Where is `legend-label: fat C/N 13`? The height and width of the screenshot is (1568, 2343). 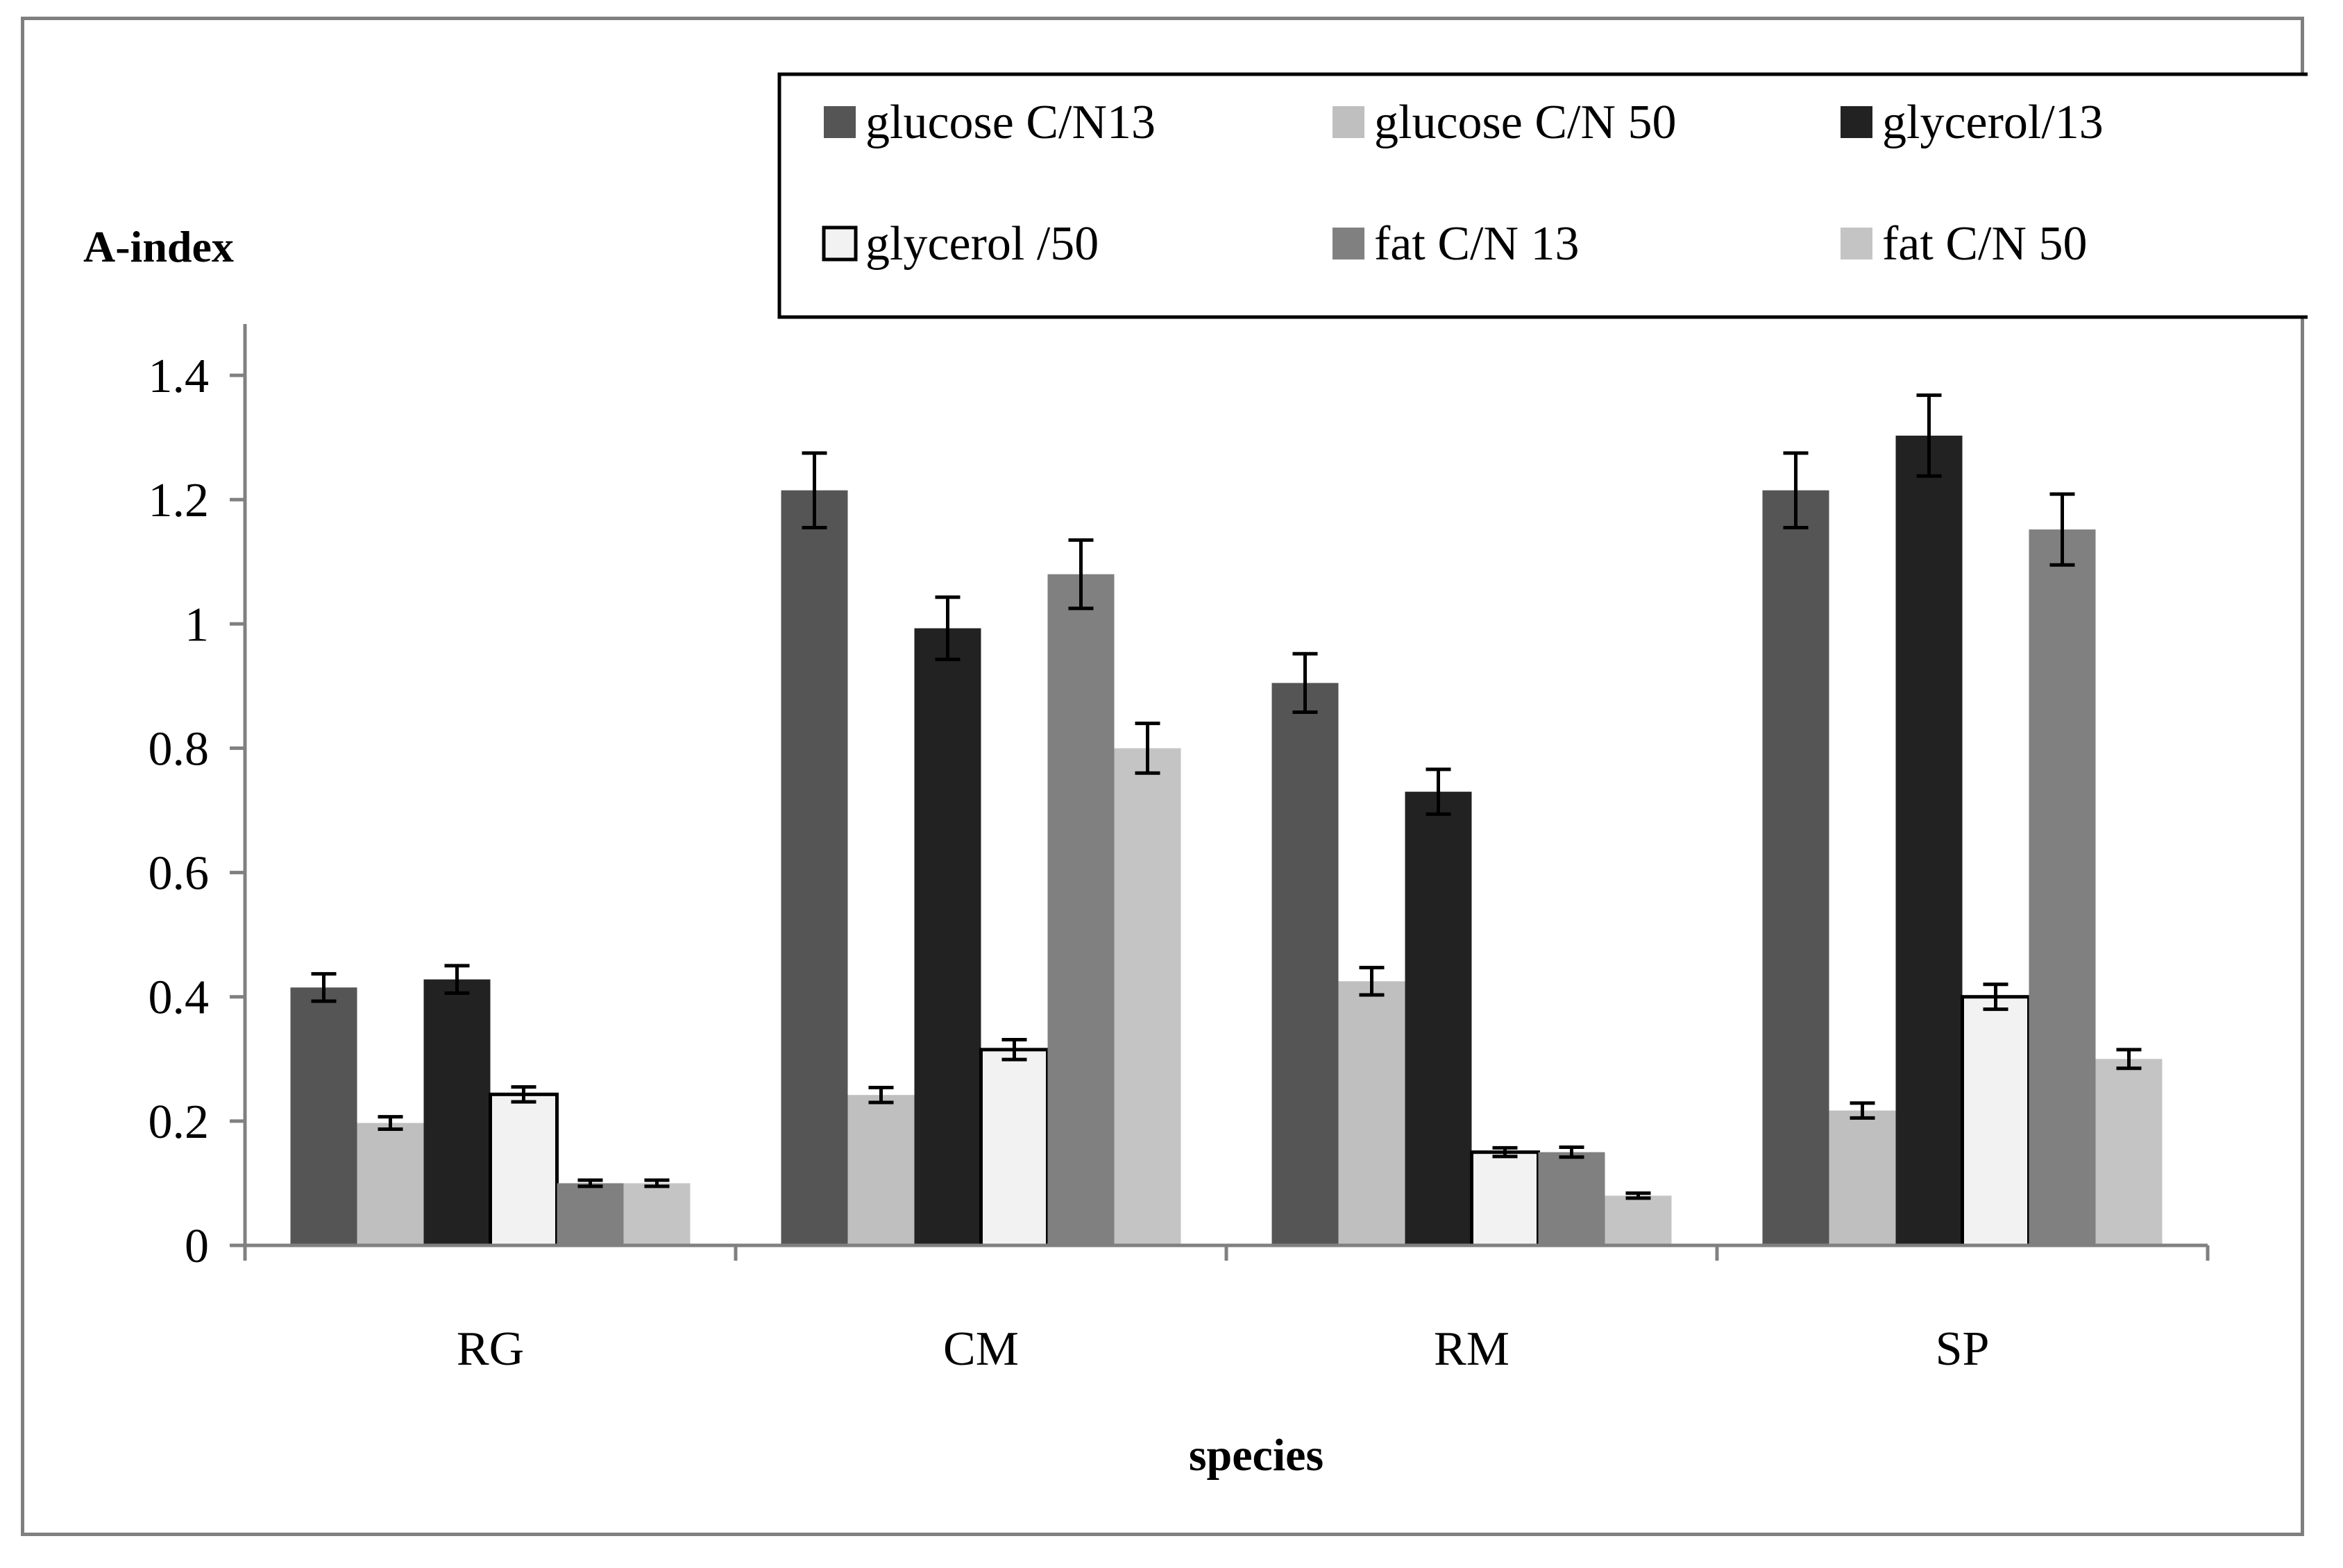
legend-label: fat C/N 13 is located at coordinates (1477, 244).